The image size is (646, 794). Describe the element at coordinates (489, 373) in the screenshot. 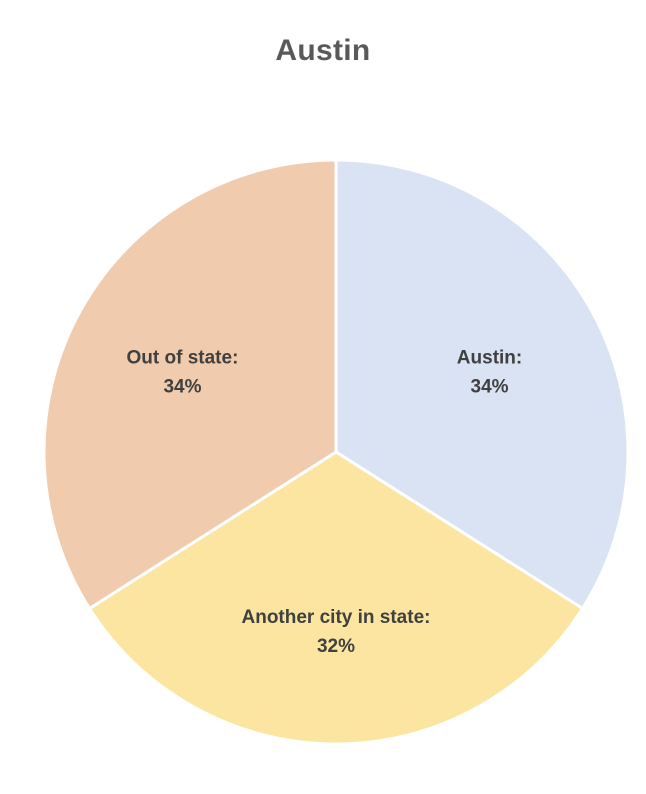

I see `slice-label-1: Austin: 34%` at that location.